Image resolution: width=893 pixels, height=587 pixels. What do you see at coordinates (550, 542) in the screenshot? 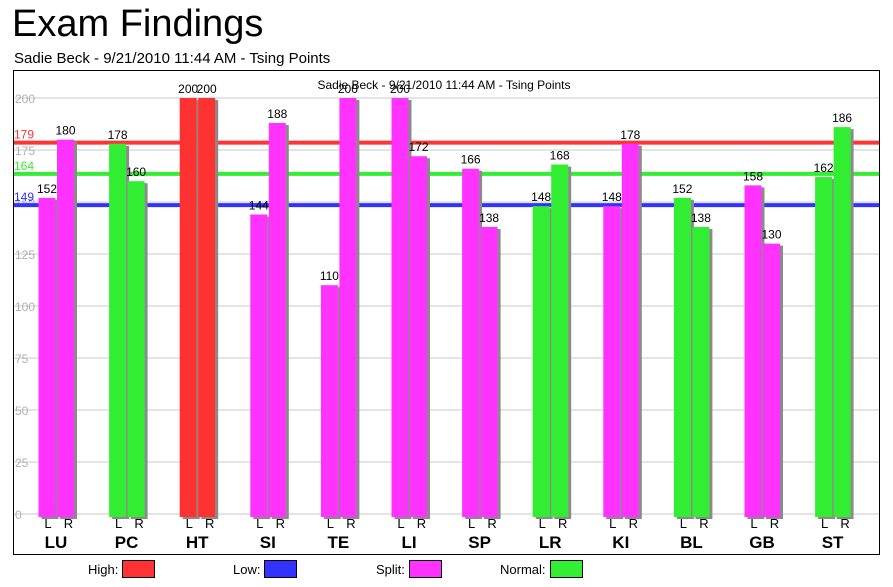
I see `category-label: LR` at bounding box center [550, 542].